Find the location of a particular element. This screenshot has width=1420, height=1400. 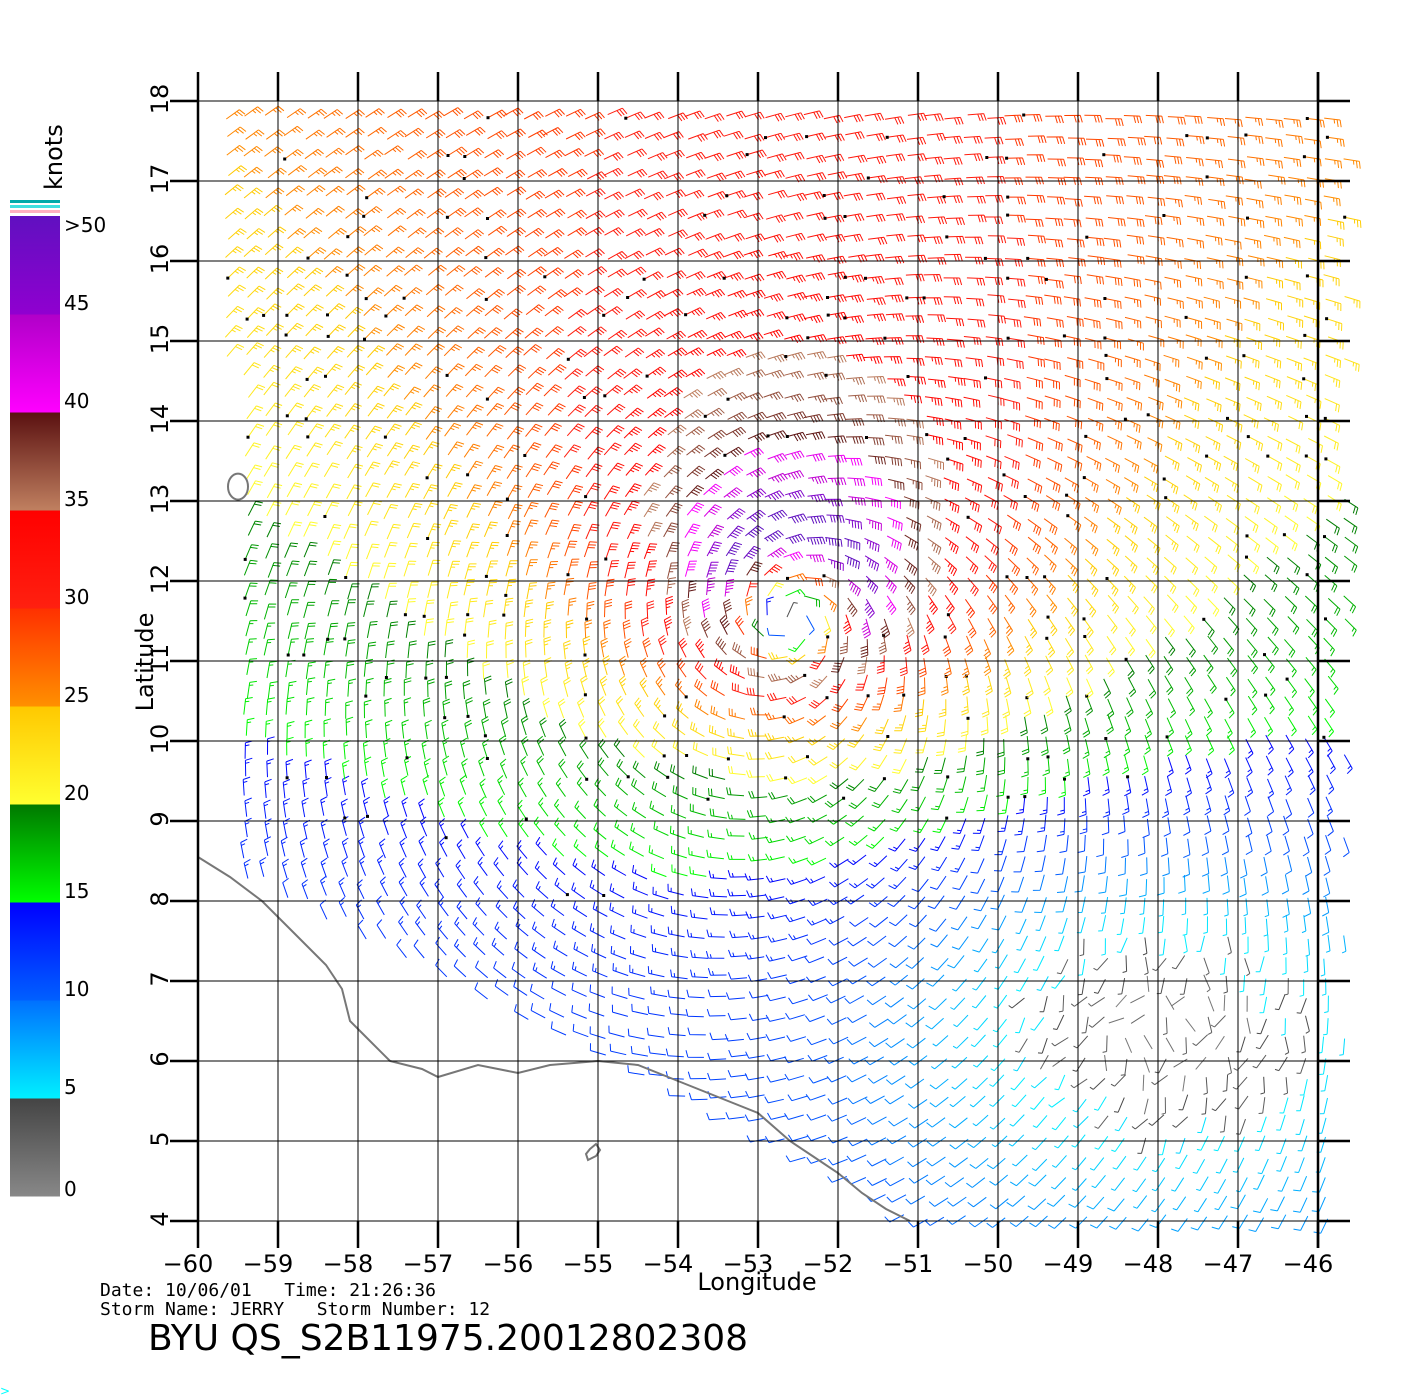

colorbar-tick-label: 15 is located at coordinates (76, 891).